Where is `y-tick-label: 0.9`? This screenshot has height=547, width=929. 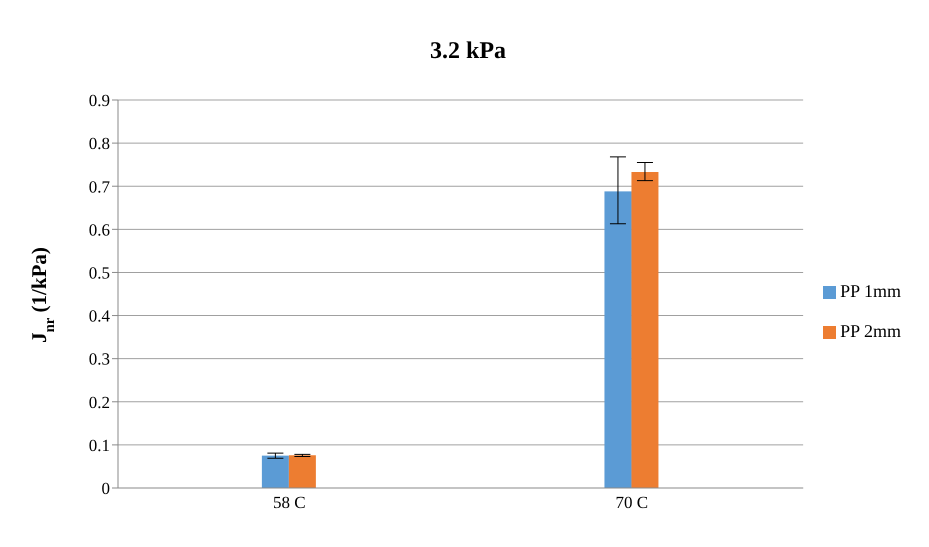
y-tick-label: 0.9 is located at coordinates (99, 100).